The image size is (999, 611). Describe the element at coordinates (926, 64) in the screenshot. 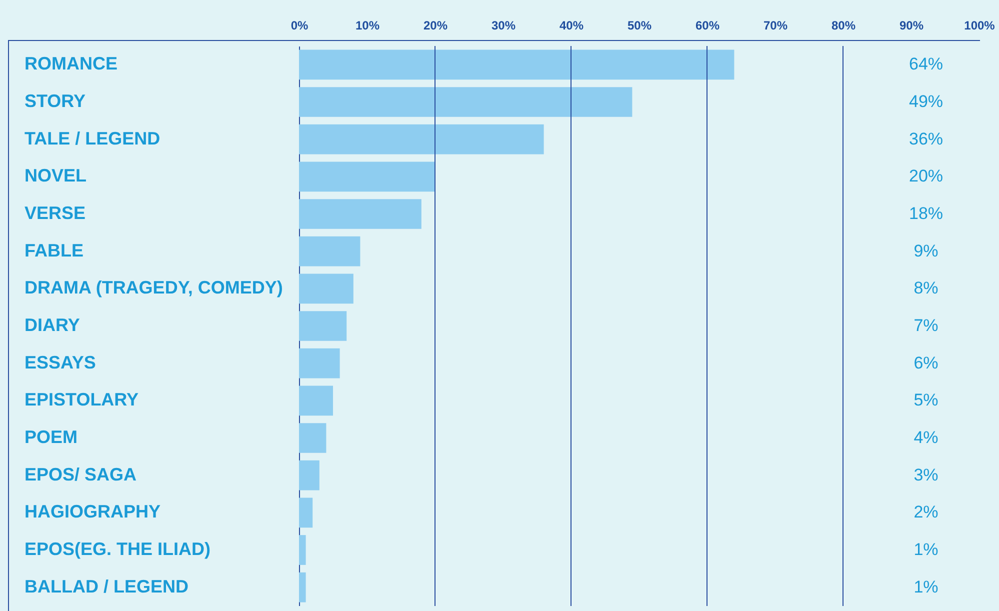

I see `data-label: 64%` at that location.